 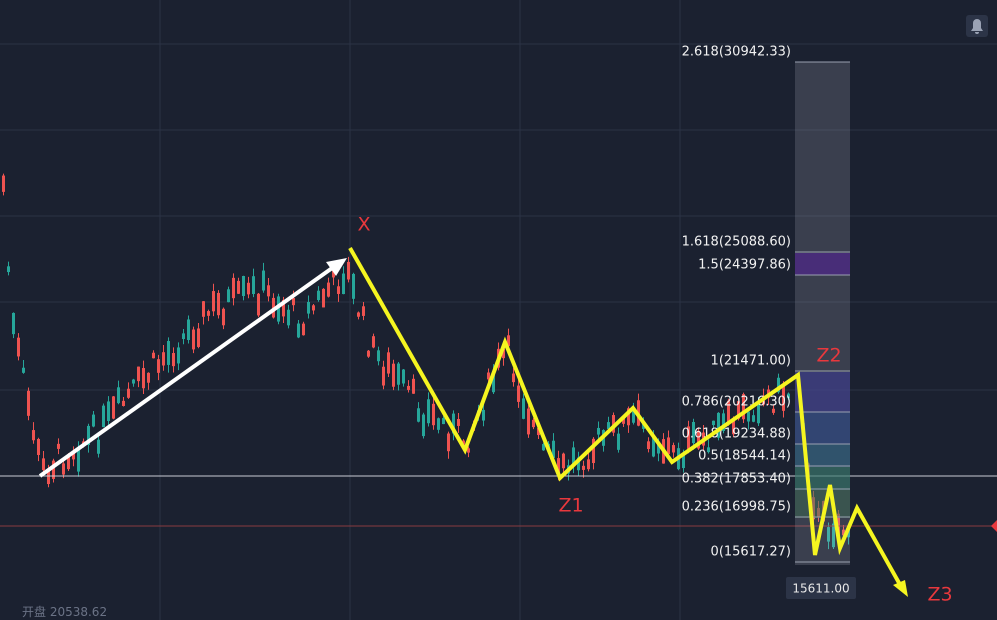 What do you see at coordinates (939, 595) in the screenshot?
I see `wave-label: Z3` at bounding box center [939, 595].